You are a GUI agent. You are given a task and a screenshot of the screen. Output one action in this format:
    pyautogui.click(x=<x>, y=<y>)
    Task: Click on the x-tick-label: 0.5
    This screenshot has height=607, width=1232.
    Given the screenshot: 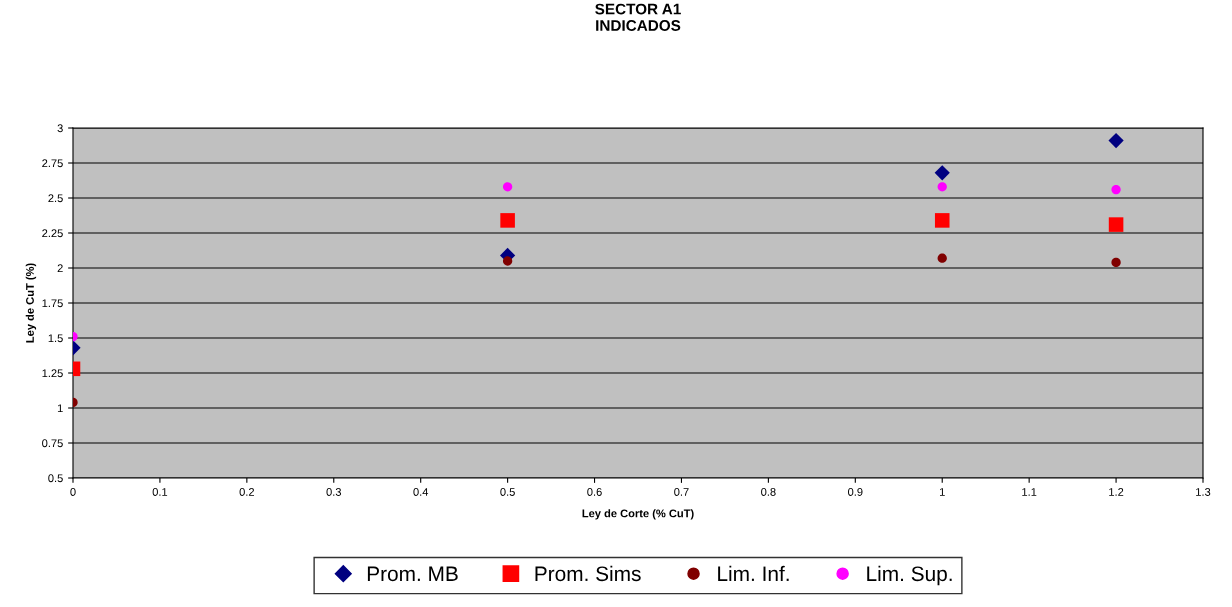 What is the action you would take?
    pyautogui.click(x=507, y=492)
    